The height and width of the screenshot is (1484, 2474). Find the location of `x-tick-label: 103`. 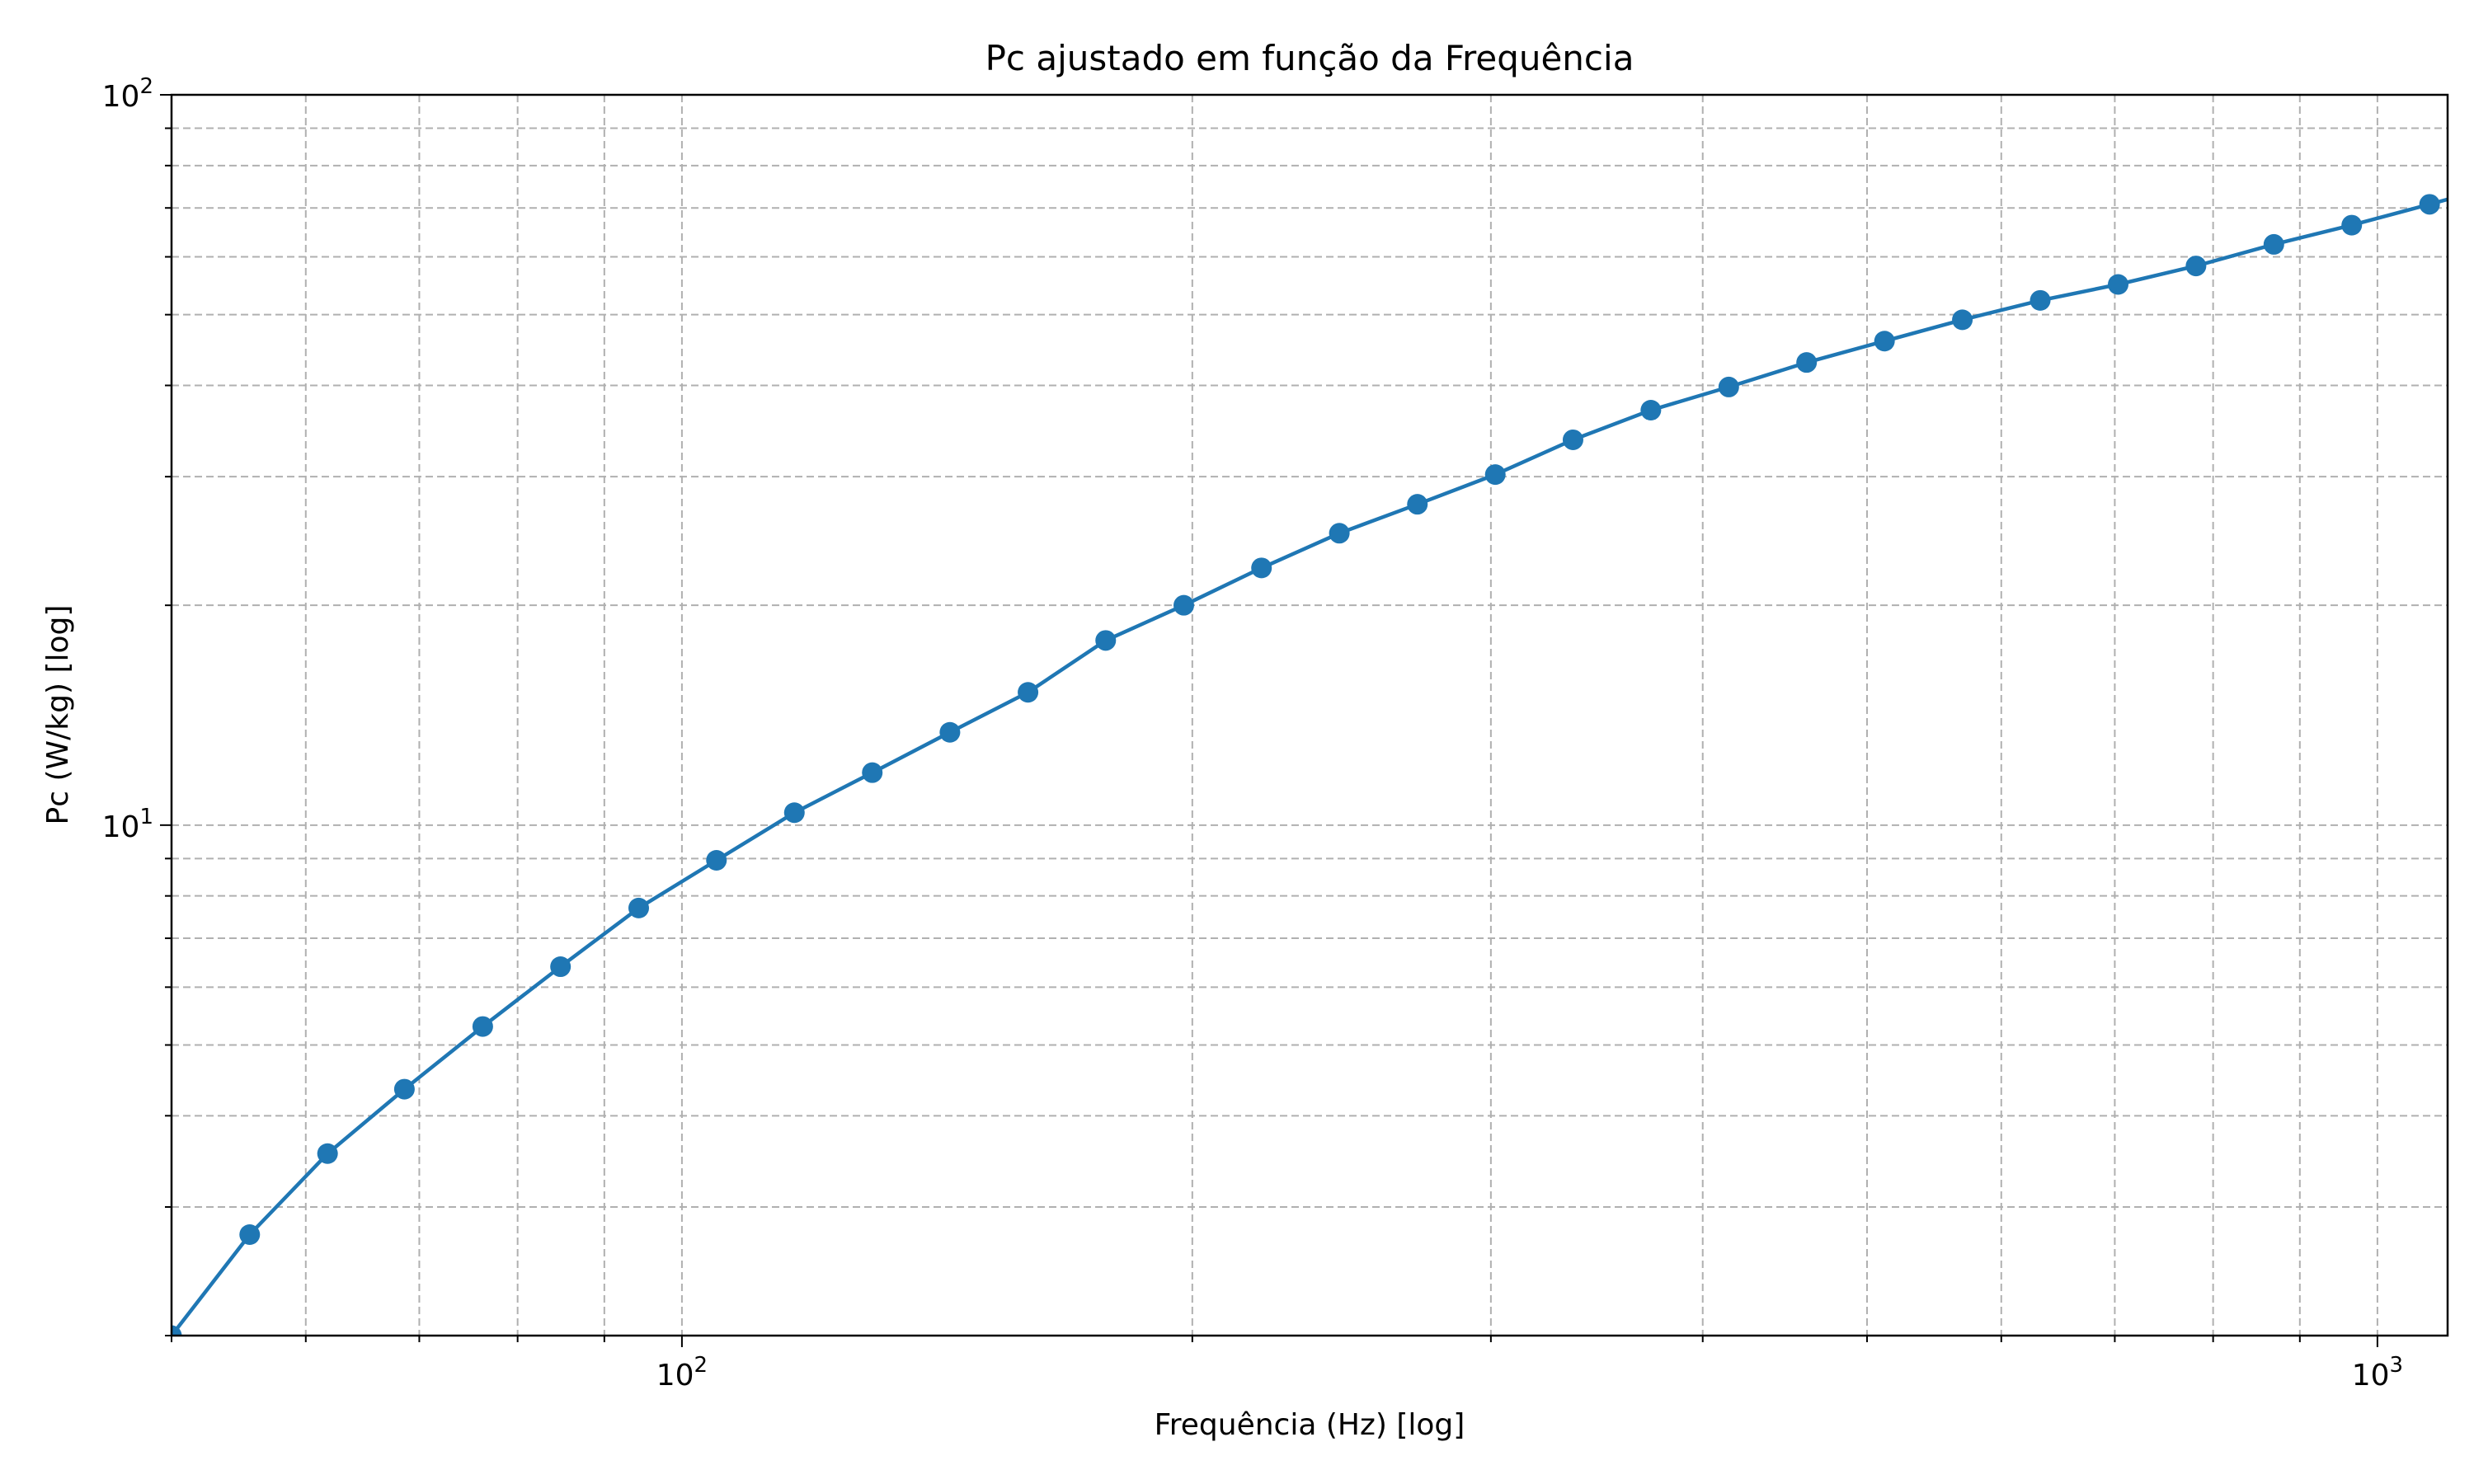

x-tick-label: 103 is located at coordinates (2377, 1372).